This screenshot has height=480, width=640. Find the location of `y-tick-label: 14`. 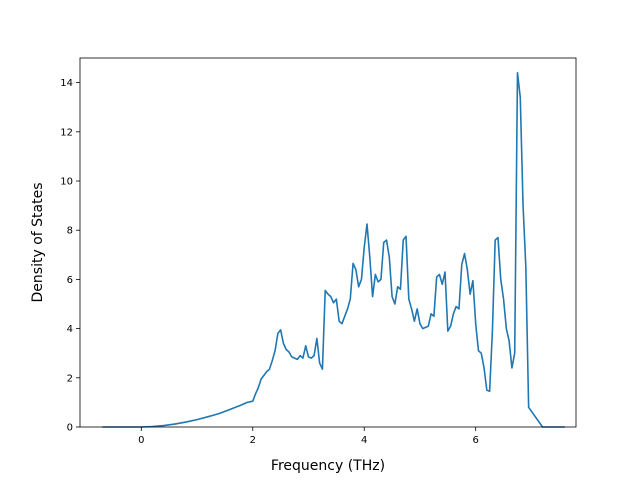

y-tick-label: 14 is located at coordinates (66, 83).